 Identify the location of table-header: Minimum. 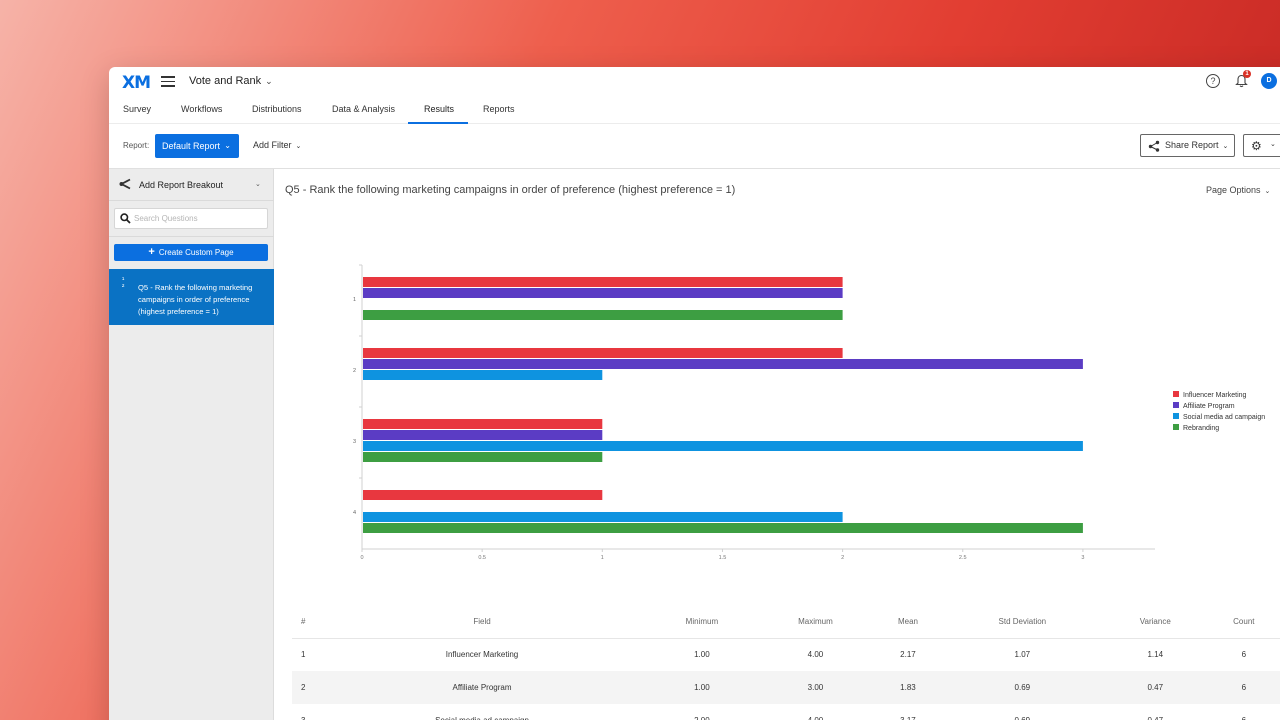
(702, 622).